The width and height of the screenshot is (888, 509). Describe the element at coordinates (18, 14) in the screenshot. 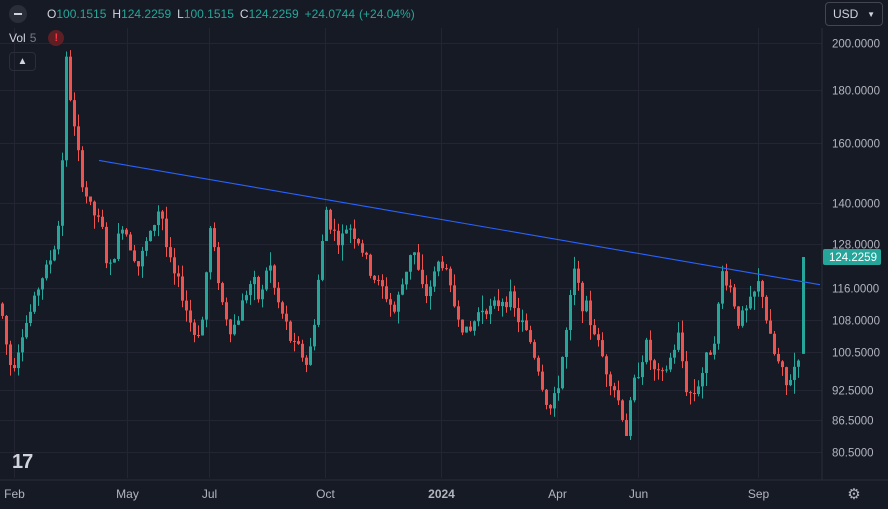

I see `collapse-legend-button` at that location.